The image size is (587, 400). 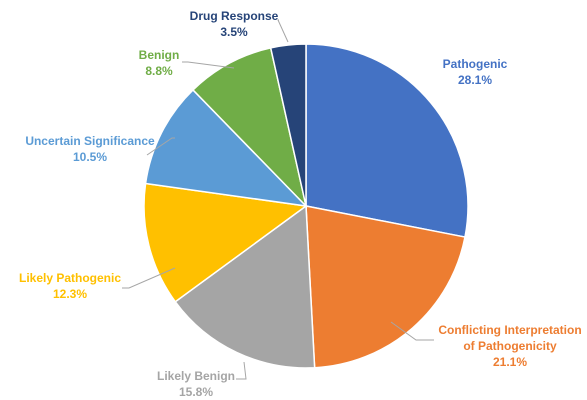 I want to click on pie-slice-drug-response, so click(x=288, y=125).